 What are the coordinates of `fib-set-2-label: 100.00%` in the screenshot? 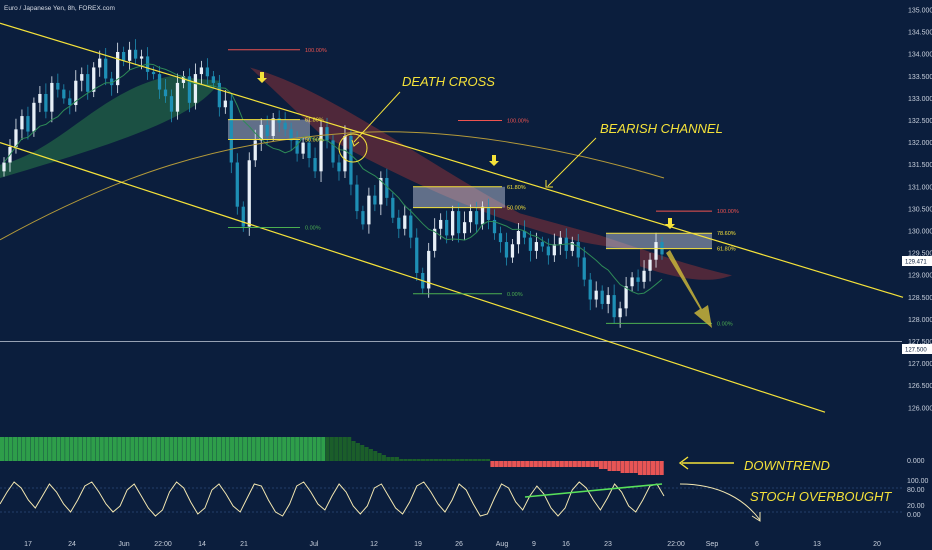 It's located at (518, 122).